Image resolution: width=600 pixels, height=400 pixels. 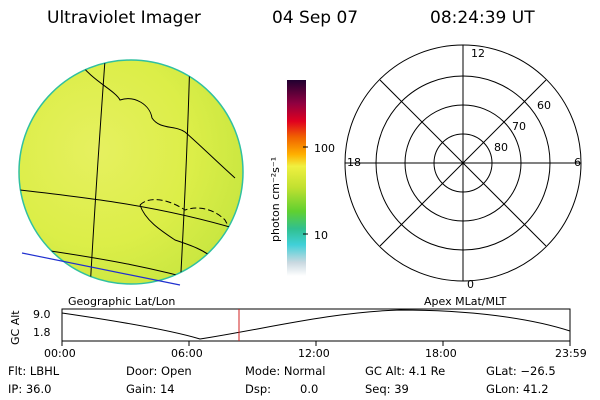 I want to click on colorbar, so click(x=297, y=178).